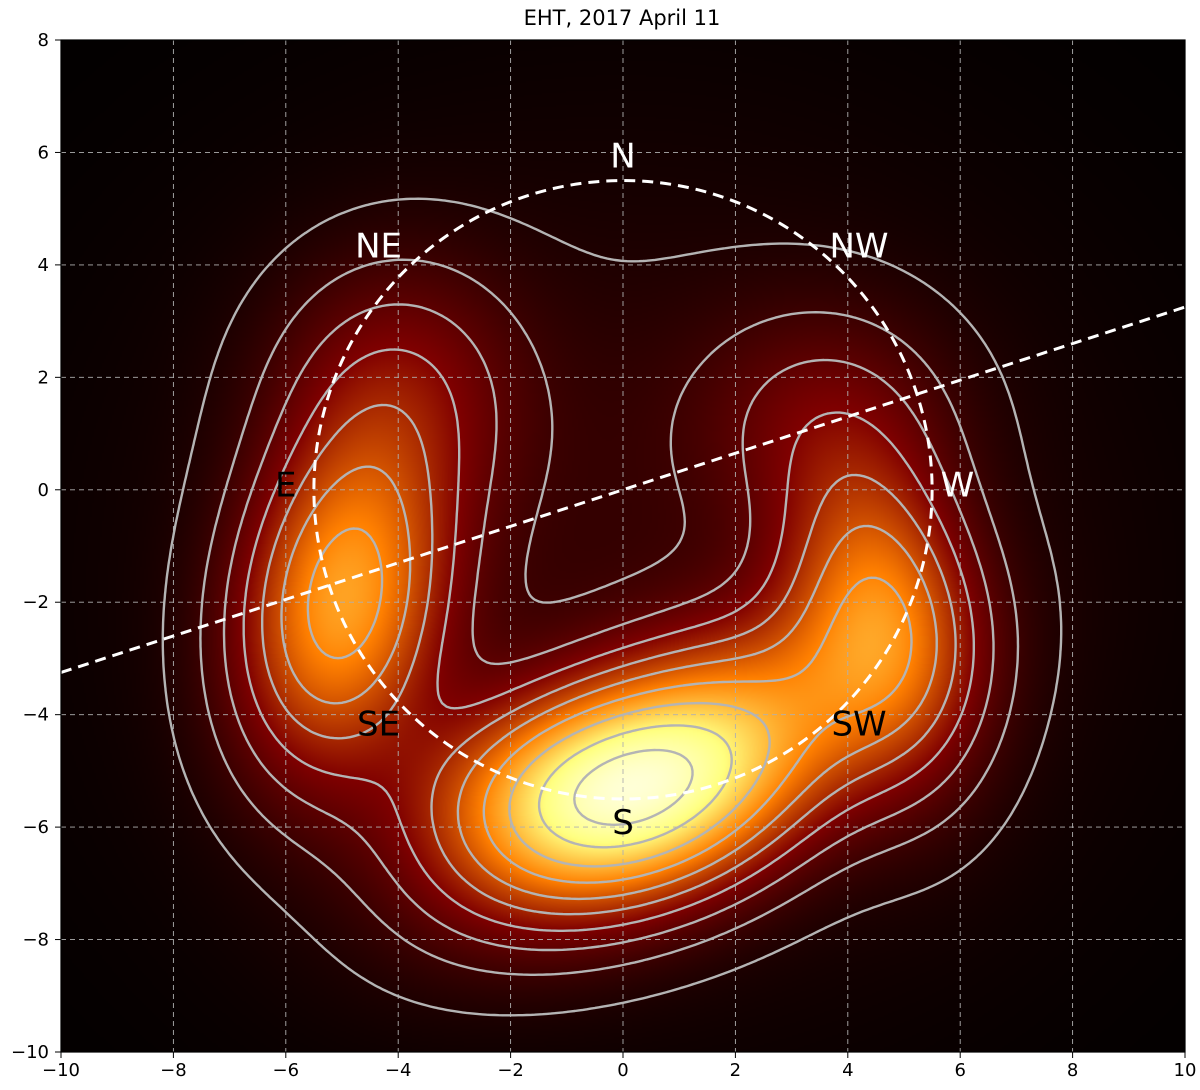 The width and height of the screenshot is (1200, 1090). I want to click on y-tick-label: 6, so click(43, 152).